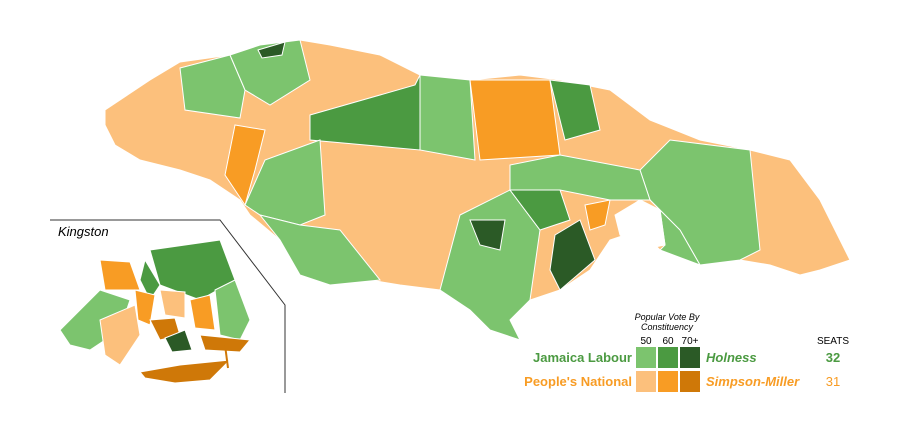 This screenshot has height=438, width=900. What do you see at coordinates (83, 231) in the screenshot?
I see `inset-title: Kingston` at bounding box center [83, 231].